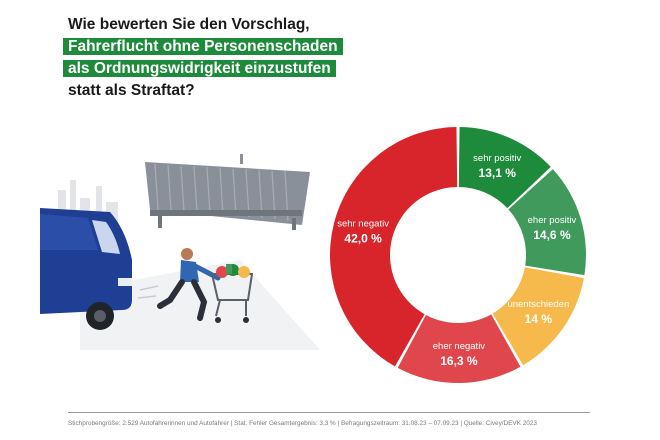 This screenshot has width=660, height=440. Describe the element at coordinates (394, 247) in the screenshot. I see `slice-sehr-negativ` at that location.